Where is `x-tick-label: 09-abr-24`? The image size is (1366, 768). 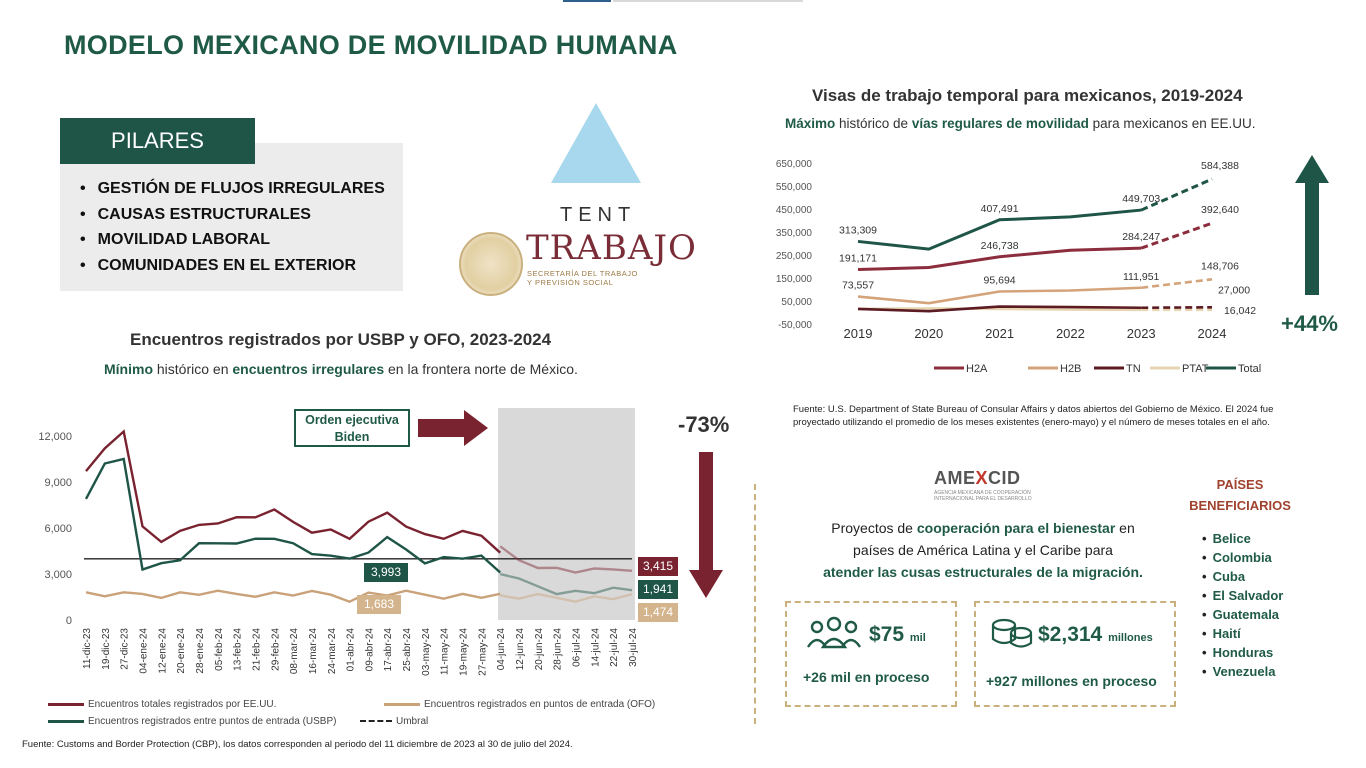
x-tick-label: 09-abr-24 is located at coordinates (369, 650).